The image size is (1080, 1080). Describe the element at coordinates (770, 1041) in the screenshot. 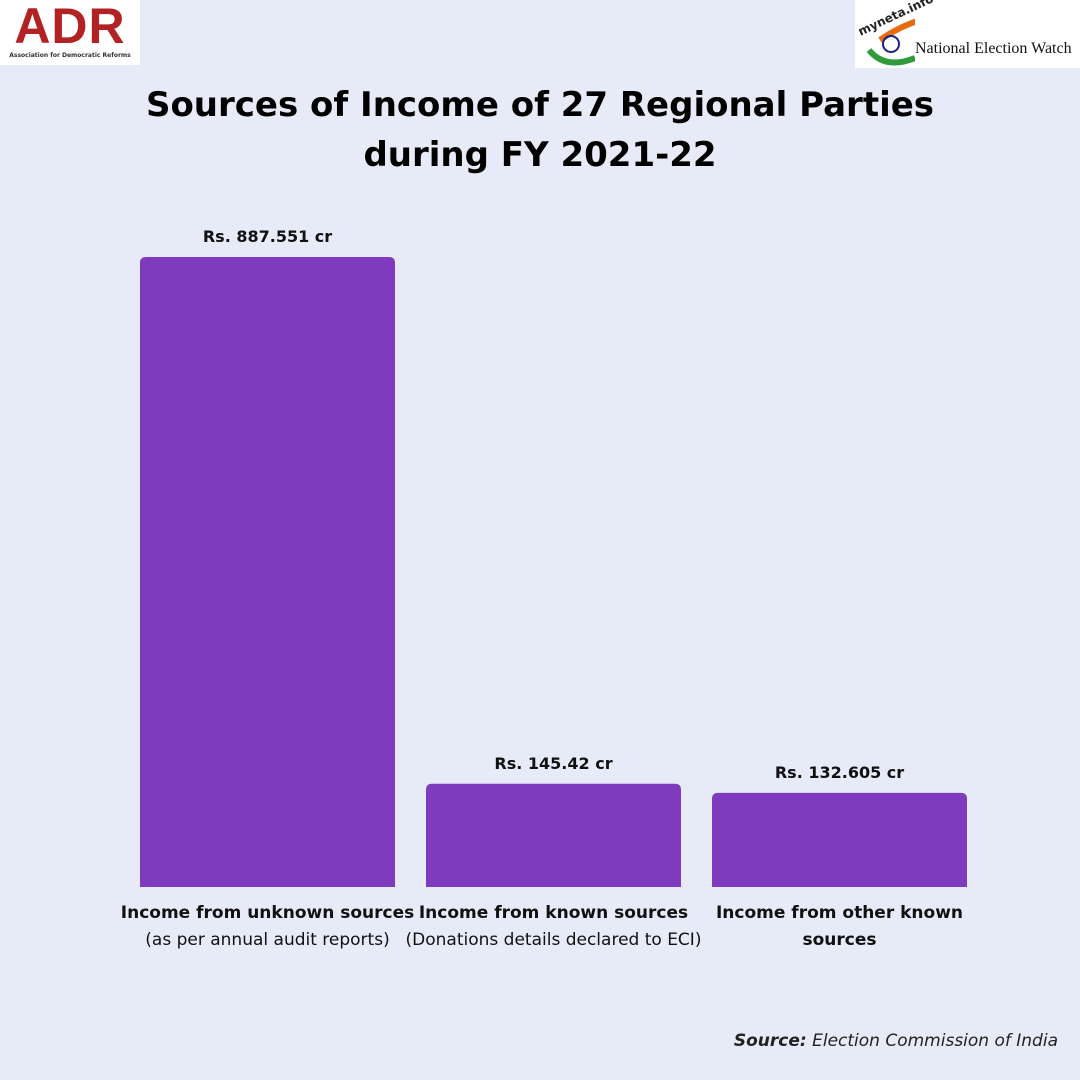

I see `source-label: Source:` at that location.